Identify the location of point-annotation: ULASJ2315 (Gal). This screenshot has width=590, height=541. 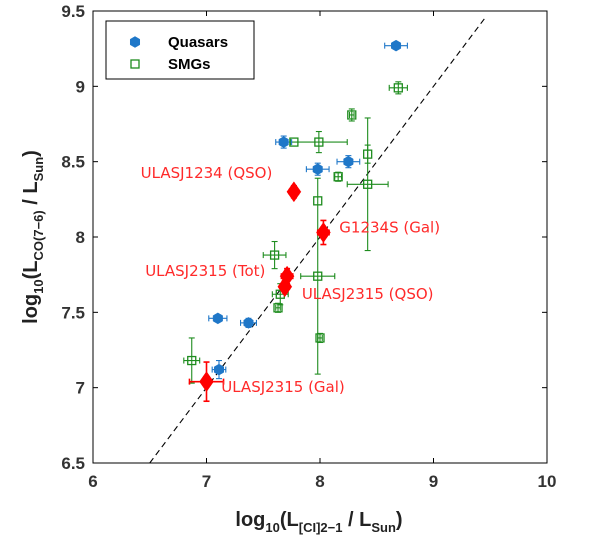
(283, 387).